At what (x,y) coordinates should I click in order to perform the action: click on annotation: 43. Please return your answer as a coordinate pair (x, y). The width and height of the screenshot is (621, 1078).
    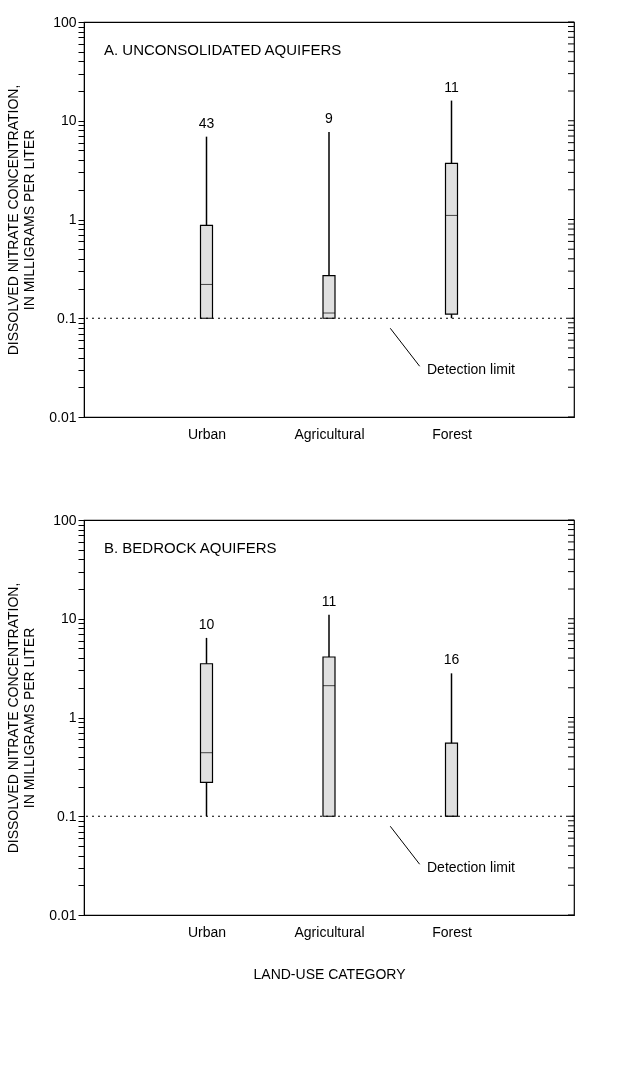
    Looking at the image, I should click on (206, 122).